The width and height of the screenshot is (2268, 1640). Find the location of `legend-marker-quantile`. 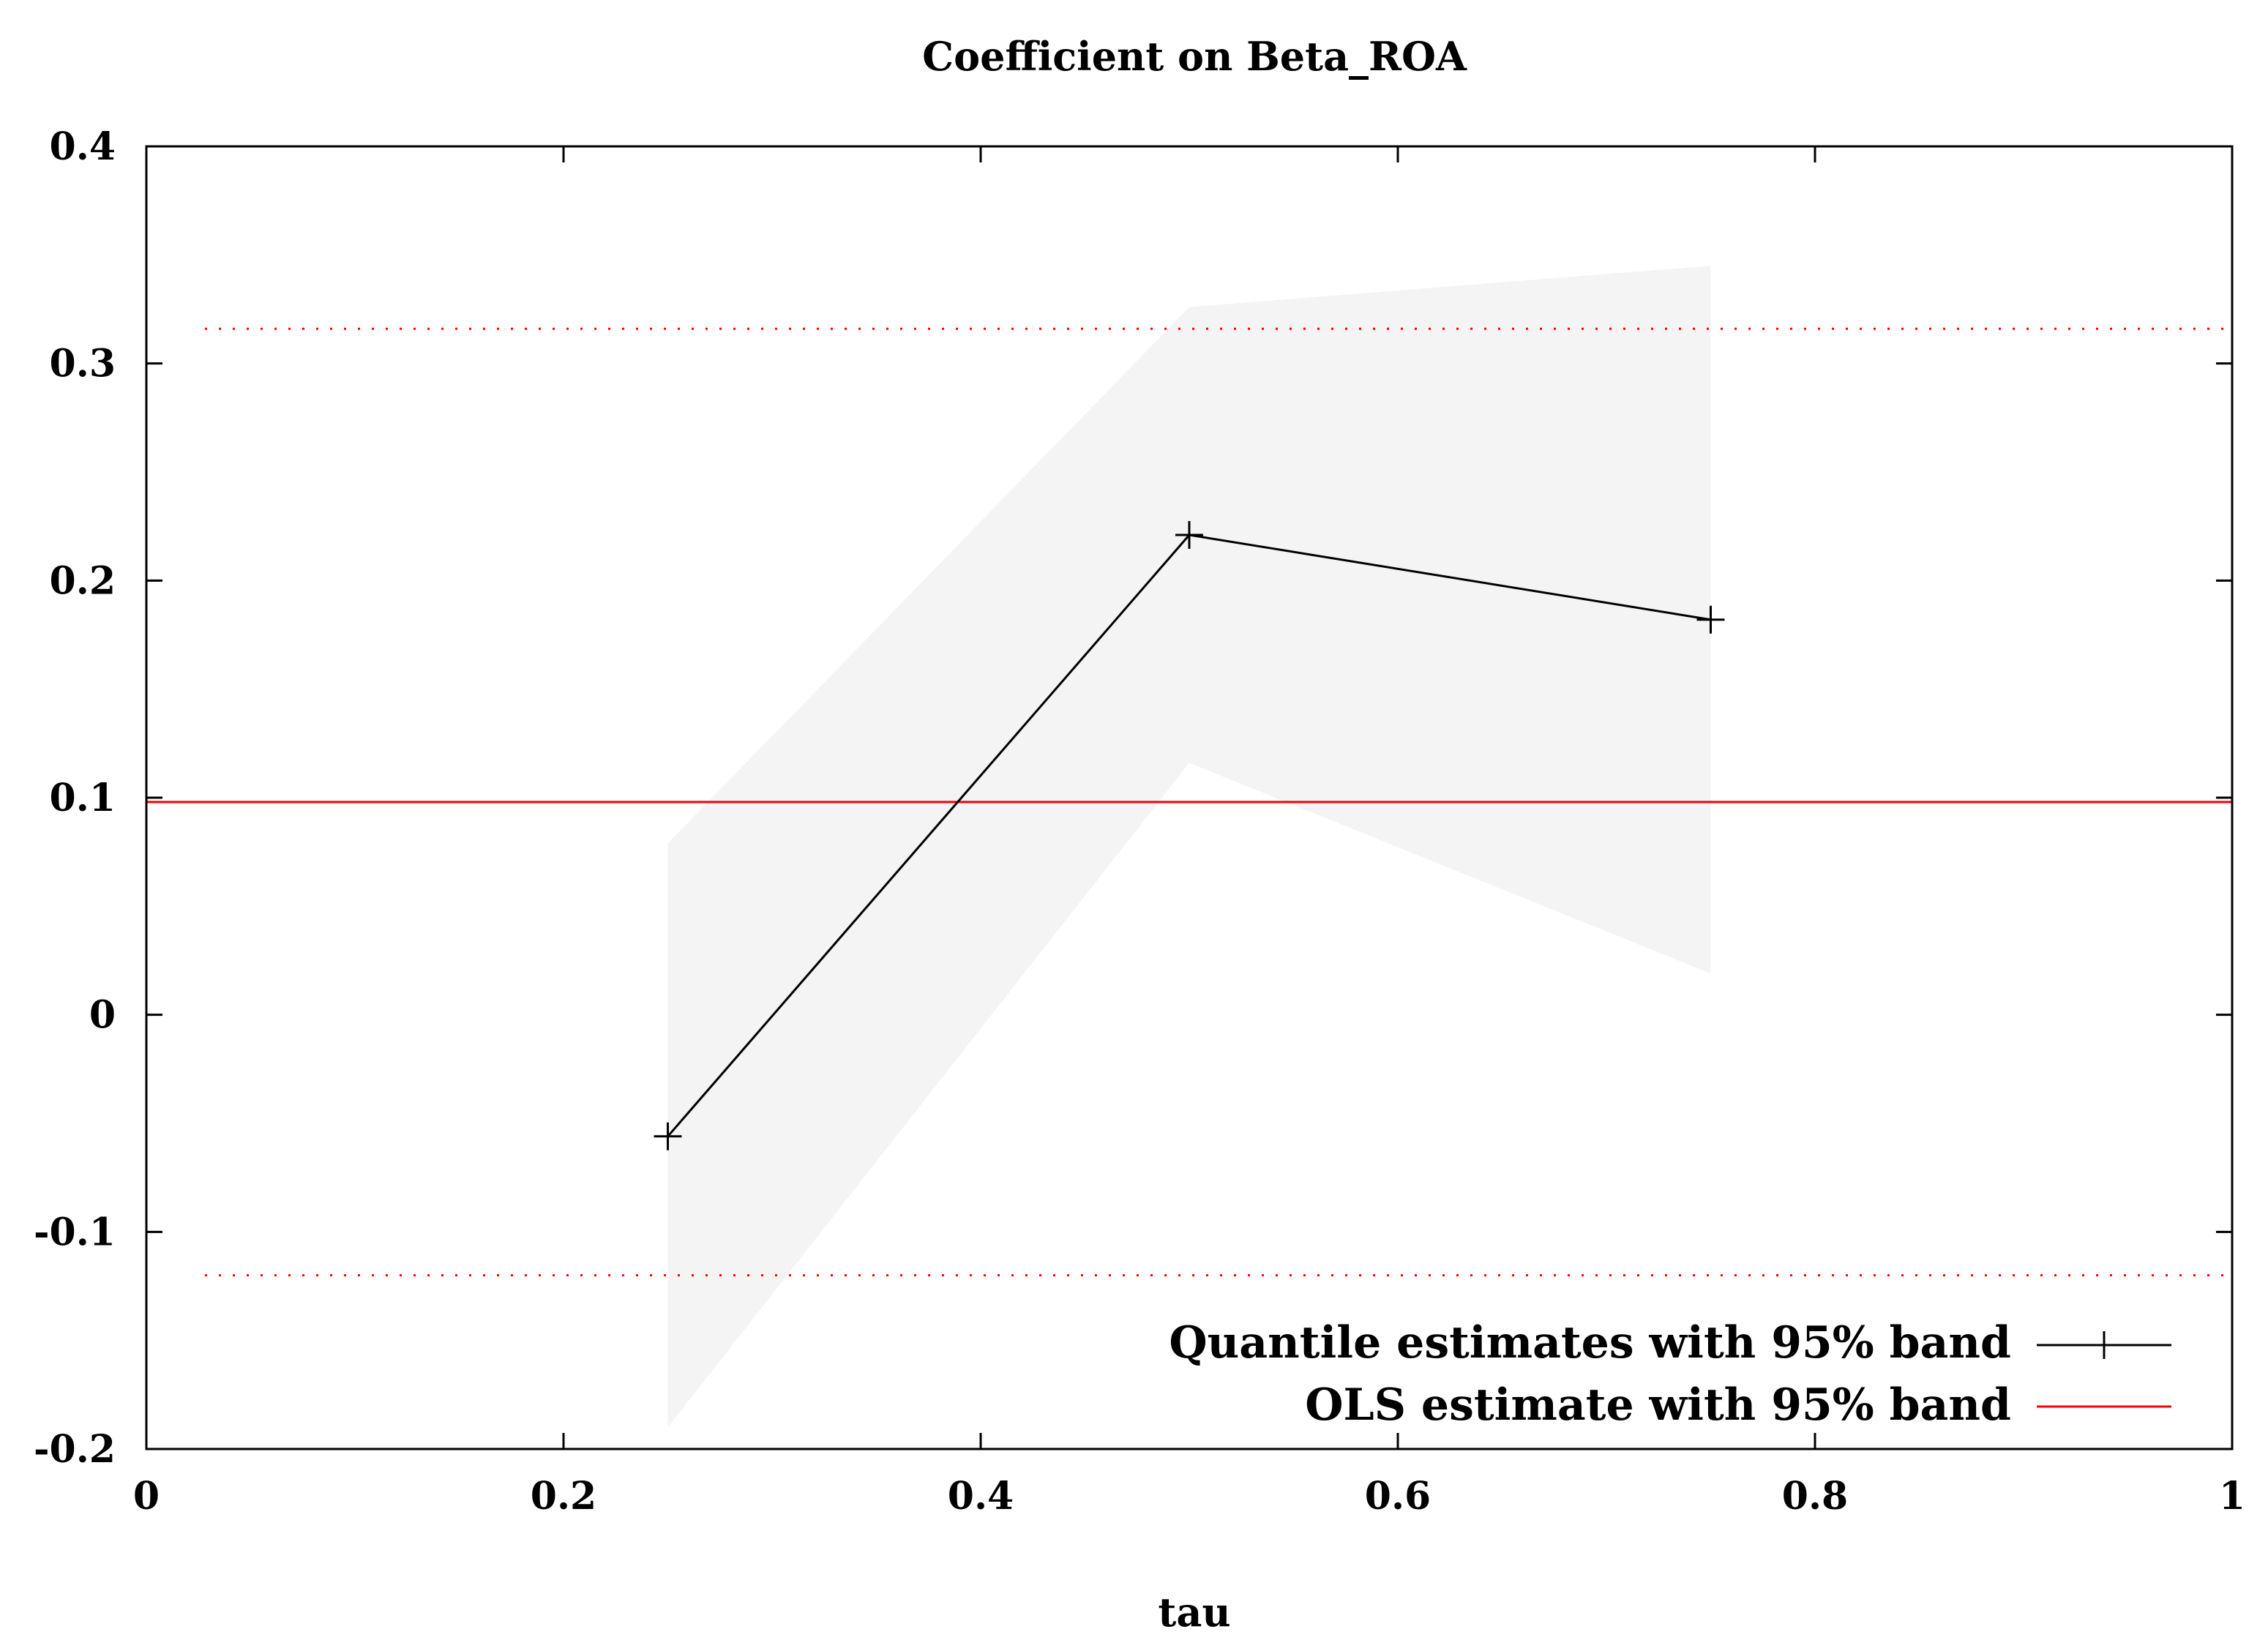

legend-marker-quantile is located at coordinates (2104, 1345).